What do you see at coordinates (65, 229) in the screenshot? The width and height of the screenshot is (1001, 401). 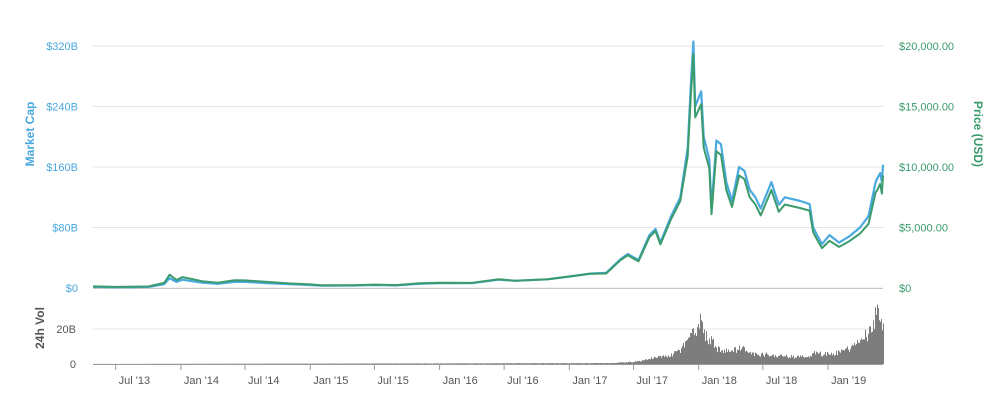 I see `market-cap-tick-label: $80B` at bounding box center [65, 229].